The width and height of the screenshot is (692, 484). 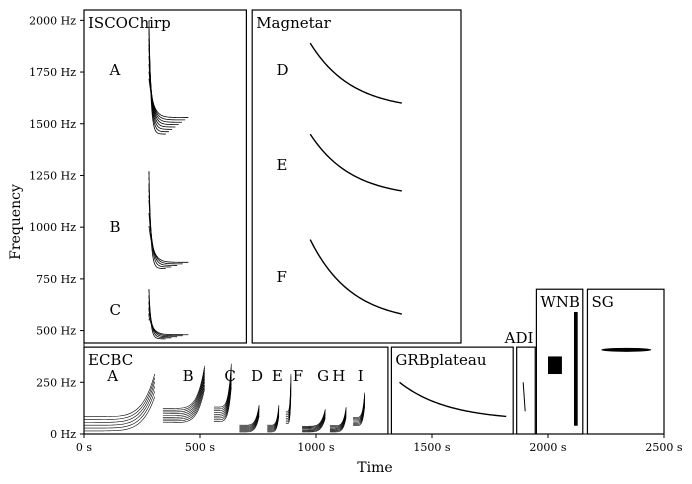 I want to click on region-box, so click(x=526, y=390).